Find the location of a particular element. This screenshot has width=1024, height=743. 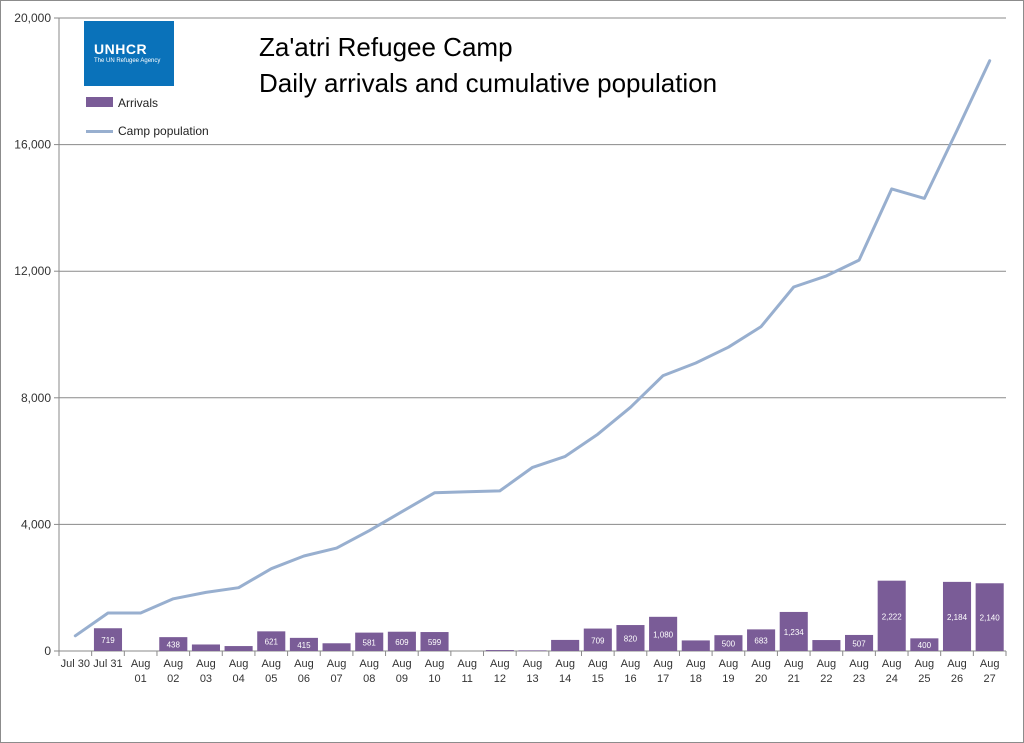

y-tick-label: 0 is located at coordinates (47, 651).